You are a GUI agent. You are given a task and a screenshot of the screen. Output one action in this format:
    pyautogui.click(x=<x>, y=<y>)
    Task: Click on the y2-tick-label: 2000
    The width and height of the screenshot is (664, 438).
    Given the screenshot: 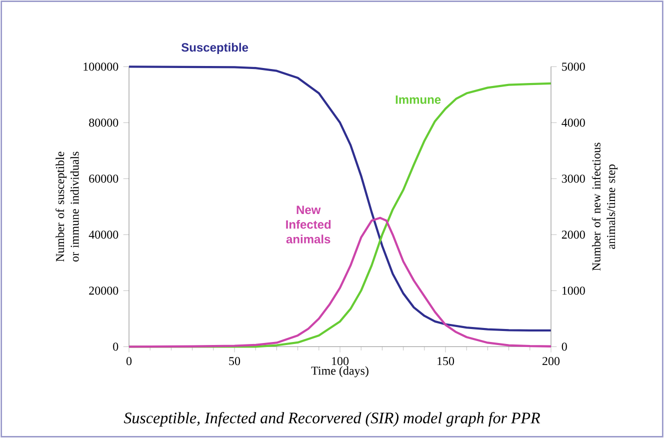 What is the action you would take?
    pyautogui.click(x=573, y=234)
    